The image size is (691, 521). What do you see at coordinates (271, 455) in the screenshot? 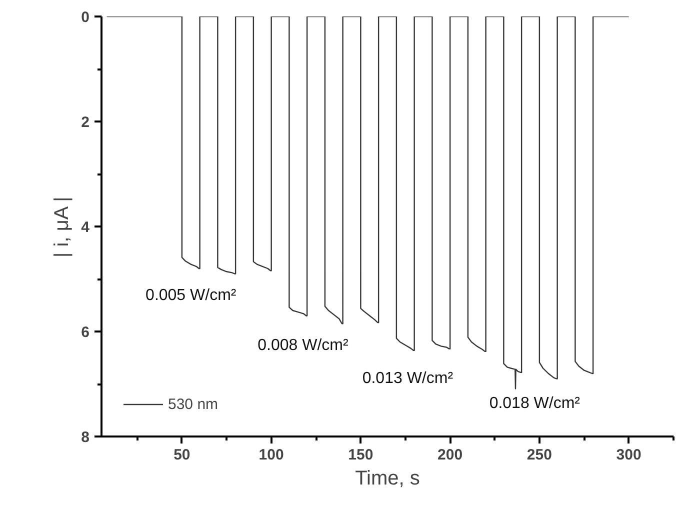
I see `x-tick-label: 100` at bounding box center [271, 455].